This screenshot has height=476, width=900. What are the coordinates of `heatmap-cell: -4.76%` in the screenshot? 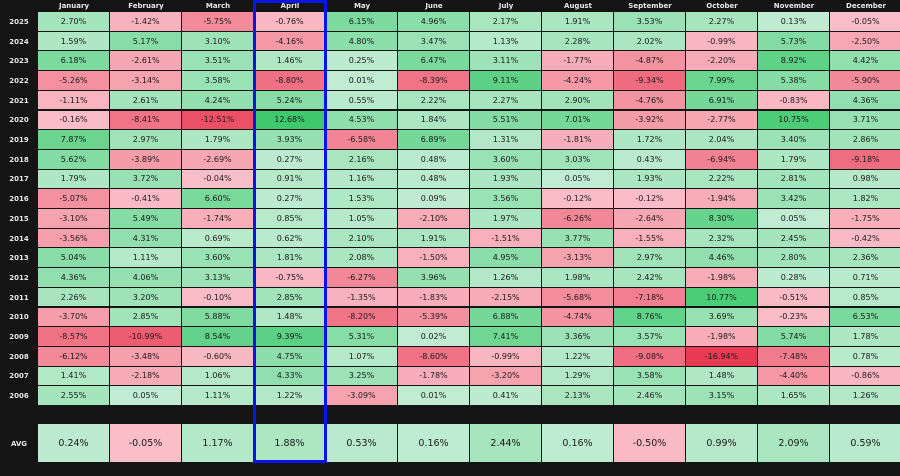 It's located at (650, 100).